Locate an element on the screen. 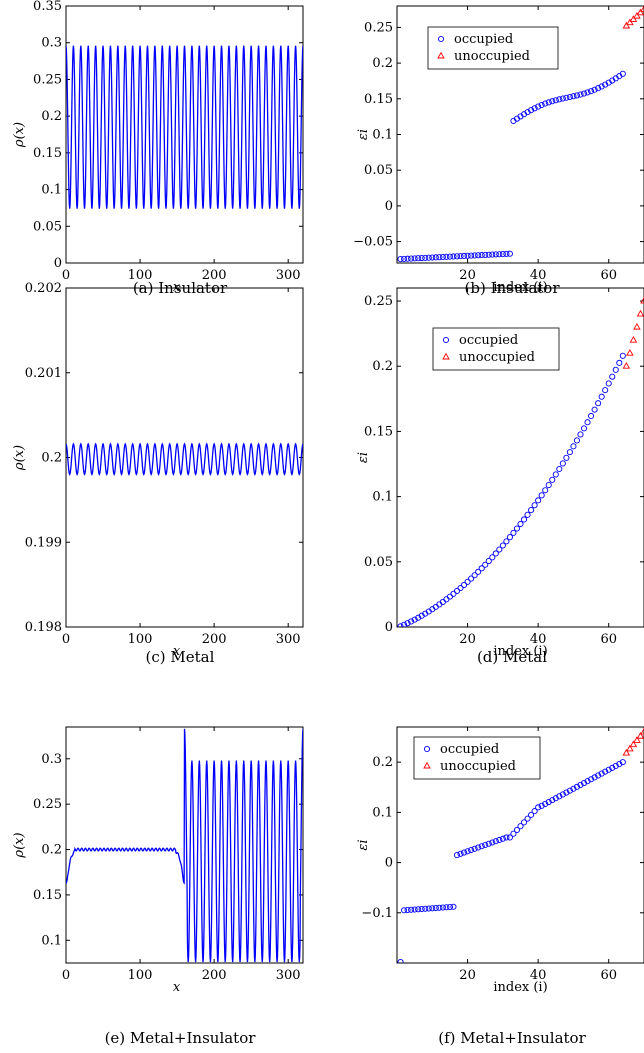  y-tick-label: −0.1 is located at coordinates (377, 913).